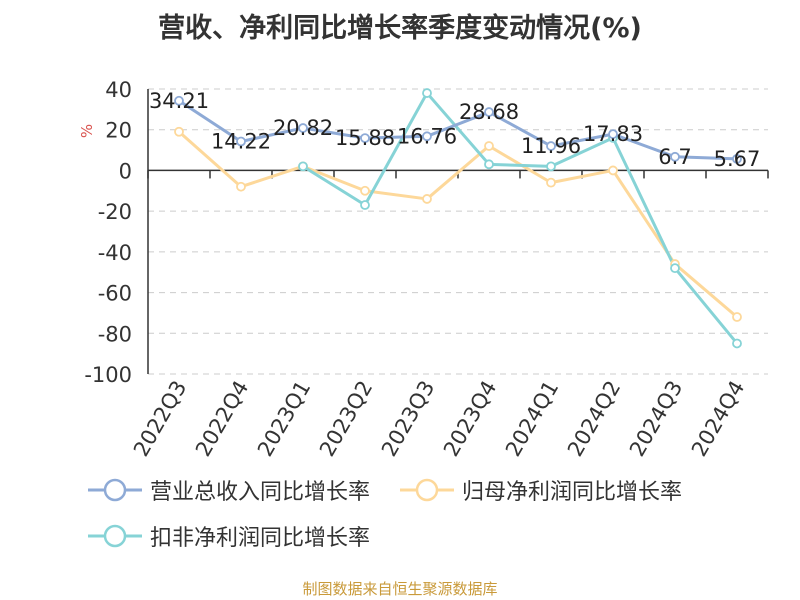 Image resolution: width=800 pixels, height=600 pixels. I want to click on data-label: 6.7, so click(674, 157).